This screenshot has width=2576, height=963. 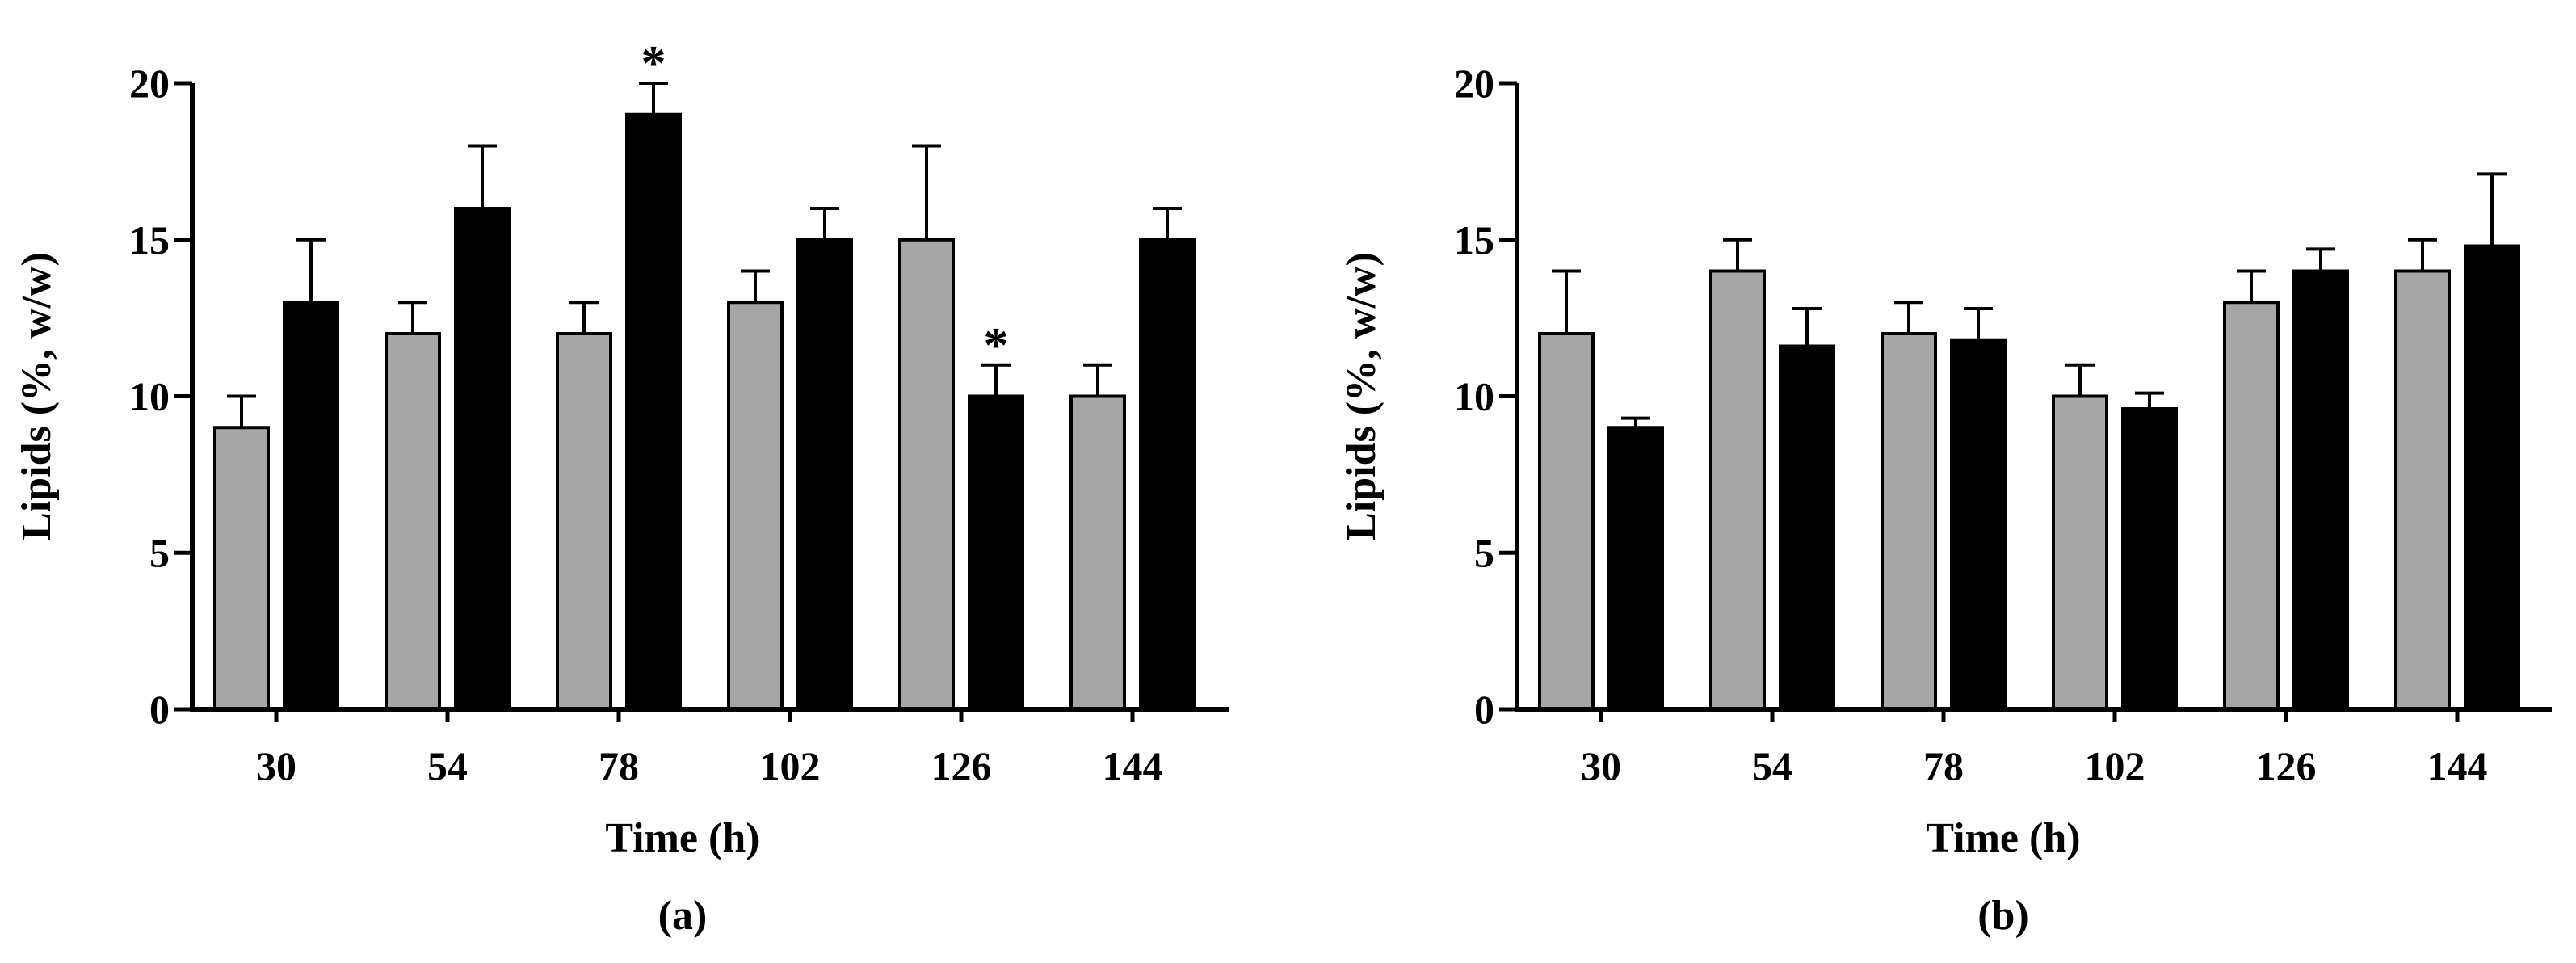 I want to click on panel-label: (a), so click(x=683, y=916).